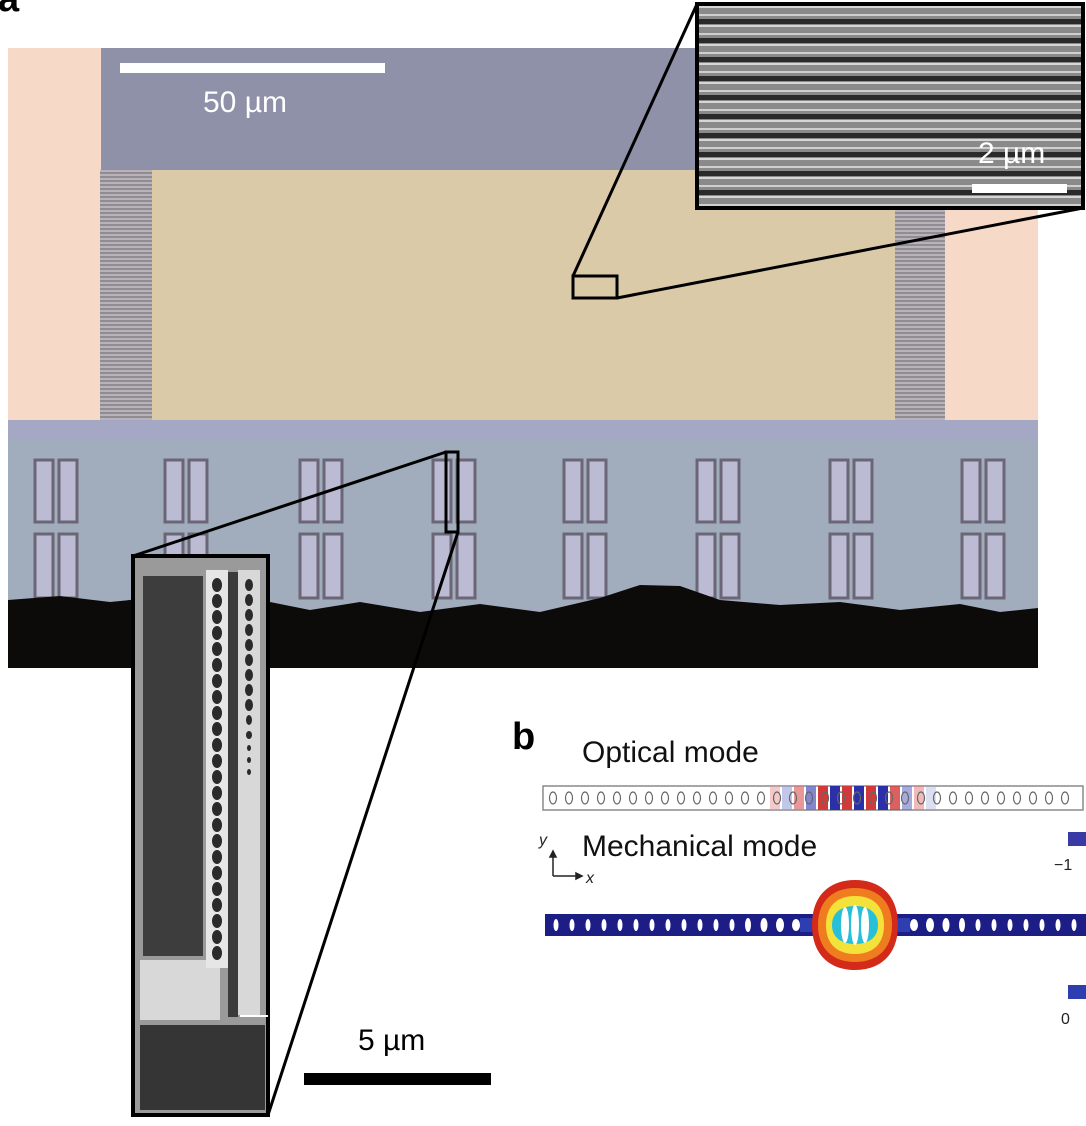 The width and height of the screenshot is (1086, 1126). I want to click on device-array, so click(519, 529).